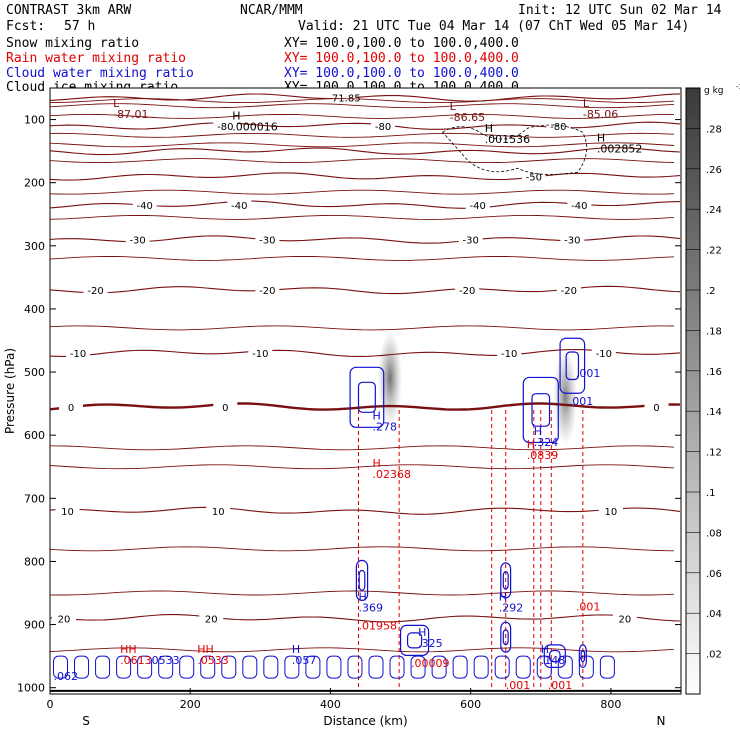  Describe the element at coordinates (365, 721) in the screenshot. I see `x-axis-label: Distance (km)` at that location.